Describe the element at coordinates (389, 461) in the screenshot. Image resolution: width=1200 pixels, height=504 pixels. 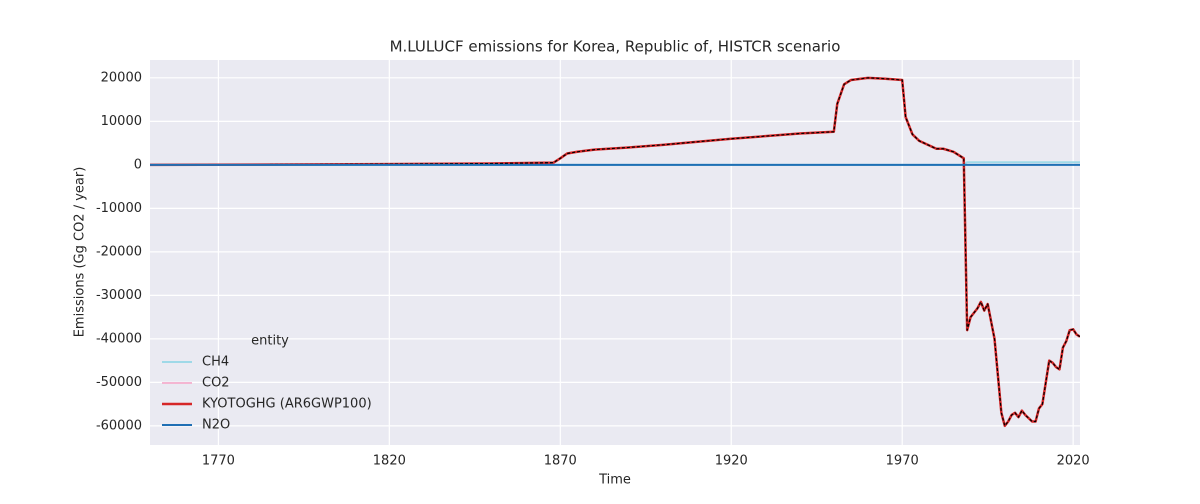
I see `x-tick-label: 1820` at that location.